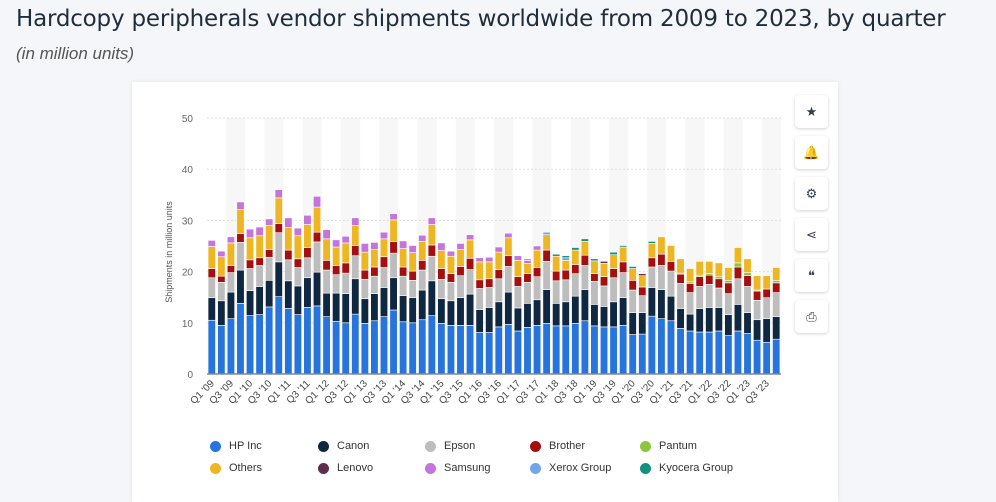 Image resolution: width=996 pixels, height=502 pixels. Describe the element at coordinates (188, 221) in the screenshot. I see `y-tick-label: 30` at that location.